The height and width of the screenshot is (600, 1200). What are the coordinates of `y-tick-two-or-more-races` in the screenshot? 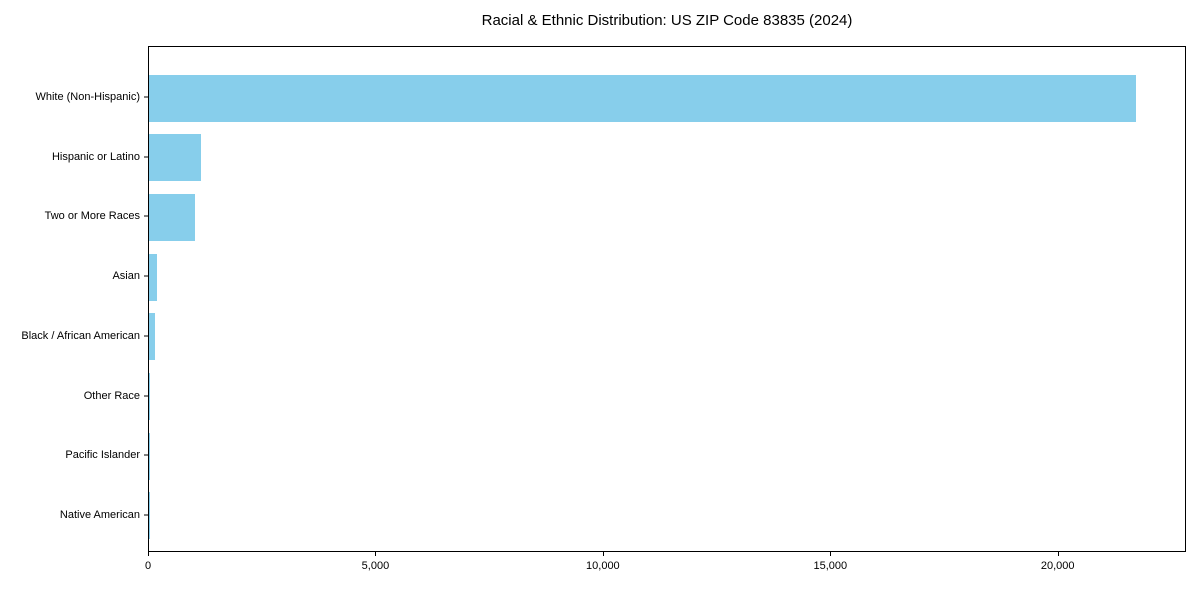 It's located at (146, 216).